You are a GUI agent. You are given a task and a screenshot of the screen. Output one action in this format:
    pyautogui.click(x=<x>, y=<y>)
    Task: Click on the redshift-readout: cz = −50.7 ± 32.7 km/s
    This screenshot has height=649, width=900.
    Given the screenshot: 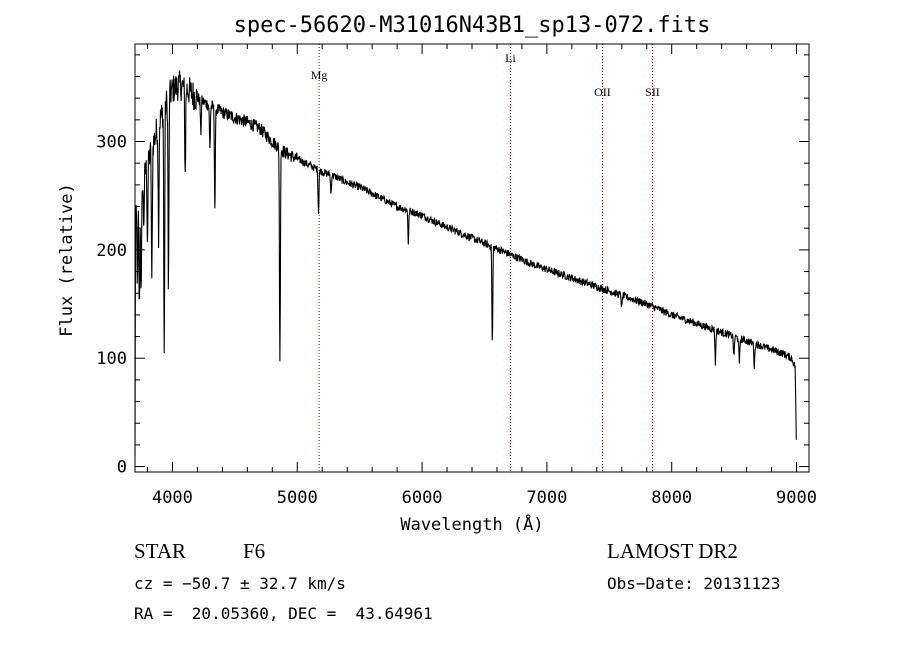 What is the action you would take?
    pyautogui.click(x=240, y=583)
    